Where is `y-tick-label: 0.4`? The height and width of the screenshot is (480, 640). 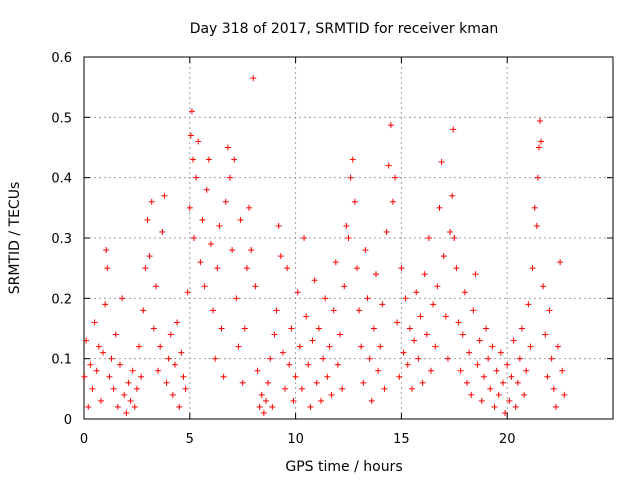 y-tick-label: 0.4 is located at coordinates (61, 179).